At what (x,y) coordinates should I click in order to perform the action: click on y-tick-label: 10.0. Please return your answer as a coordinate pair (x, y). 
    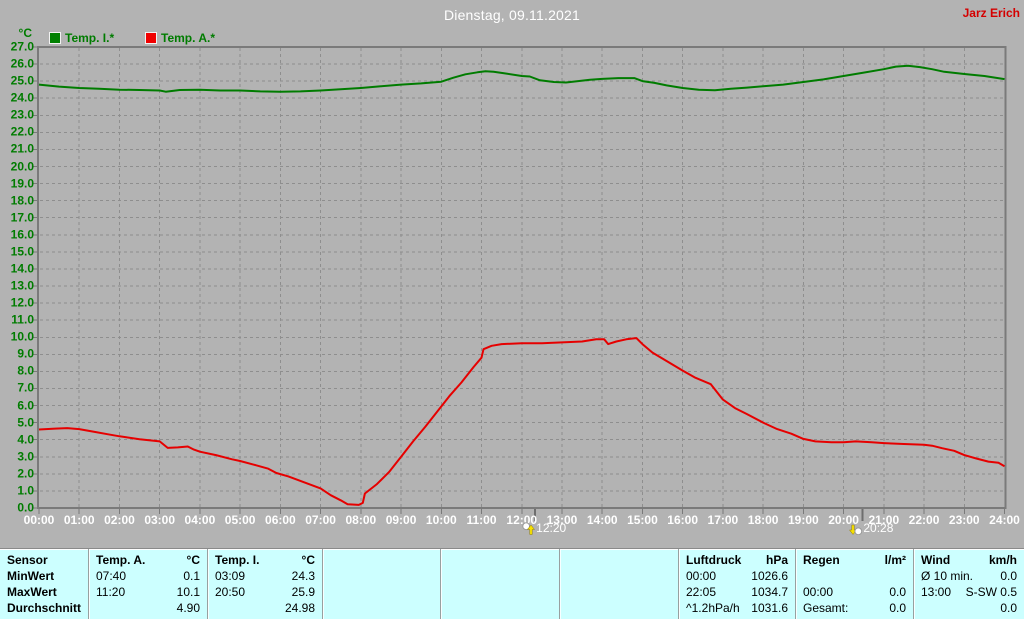
    Looking at the image, I should click on (22, 336).